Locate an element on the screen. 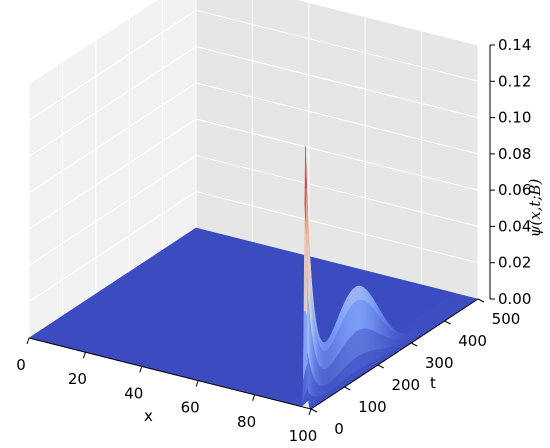  t-tick-label: 200 is located at coordinates (405, 385).